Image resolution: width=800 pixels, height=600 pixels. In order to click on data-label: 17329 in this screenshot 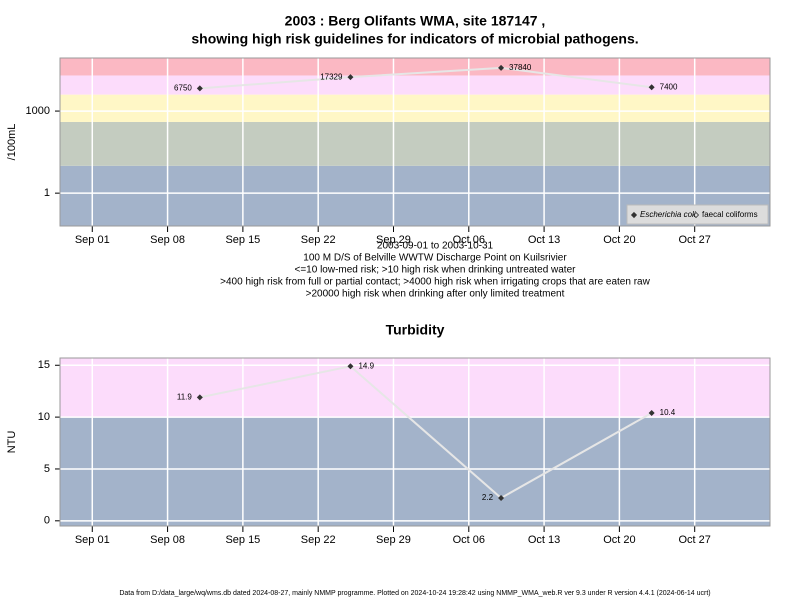, I will do `click(331, 76)`.